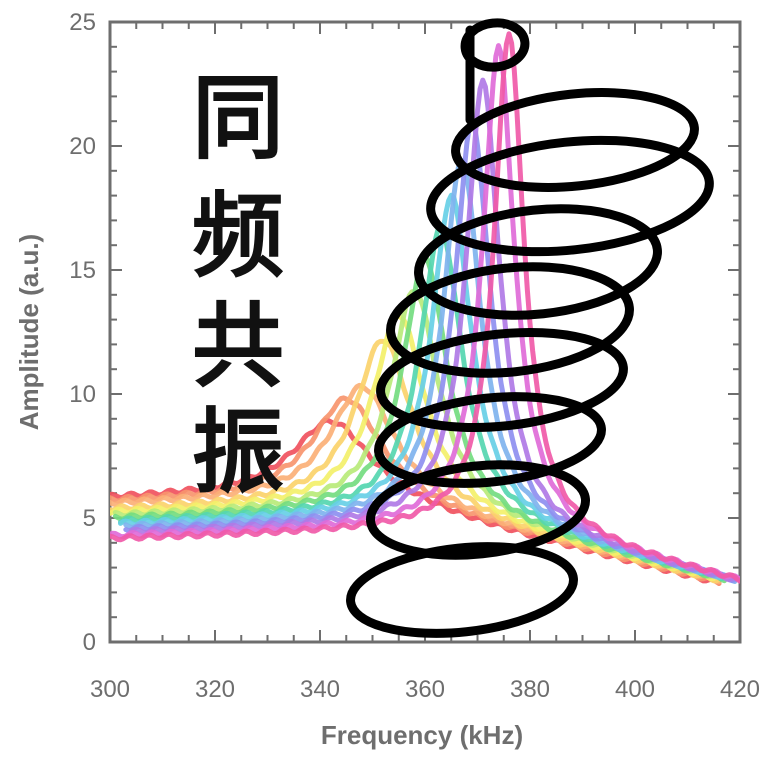 This screenshot has height=761, width=760. What do you see at coordinates (740, 689) in the screenshot?
I see `x-tick-label: 420` at bounding box center [740, 689].